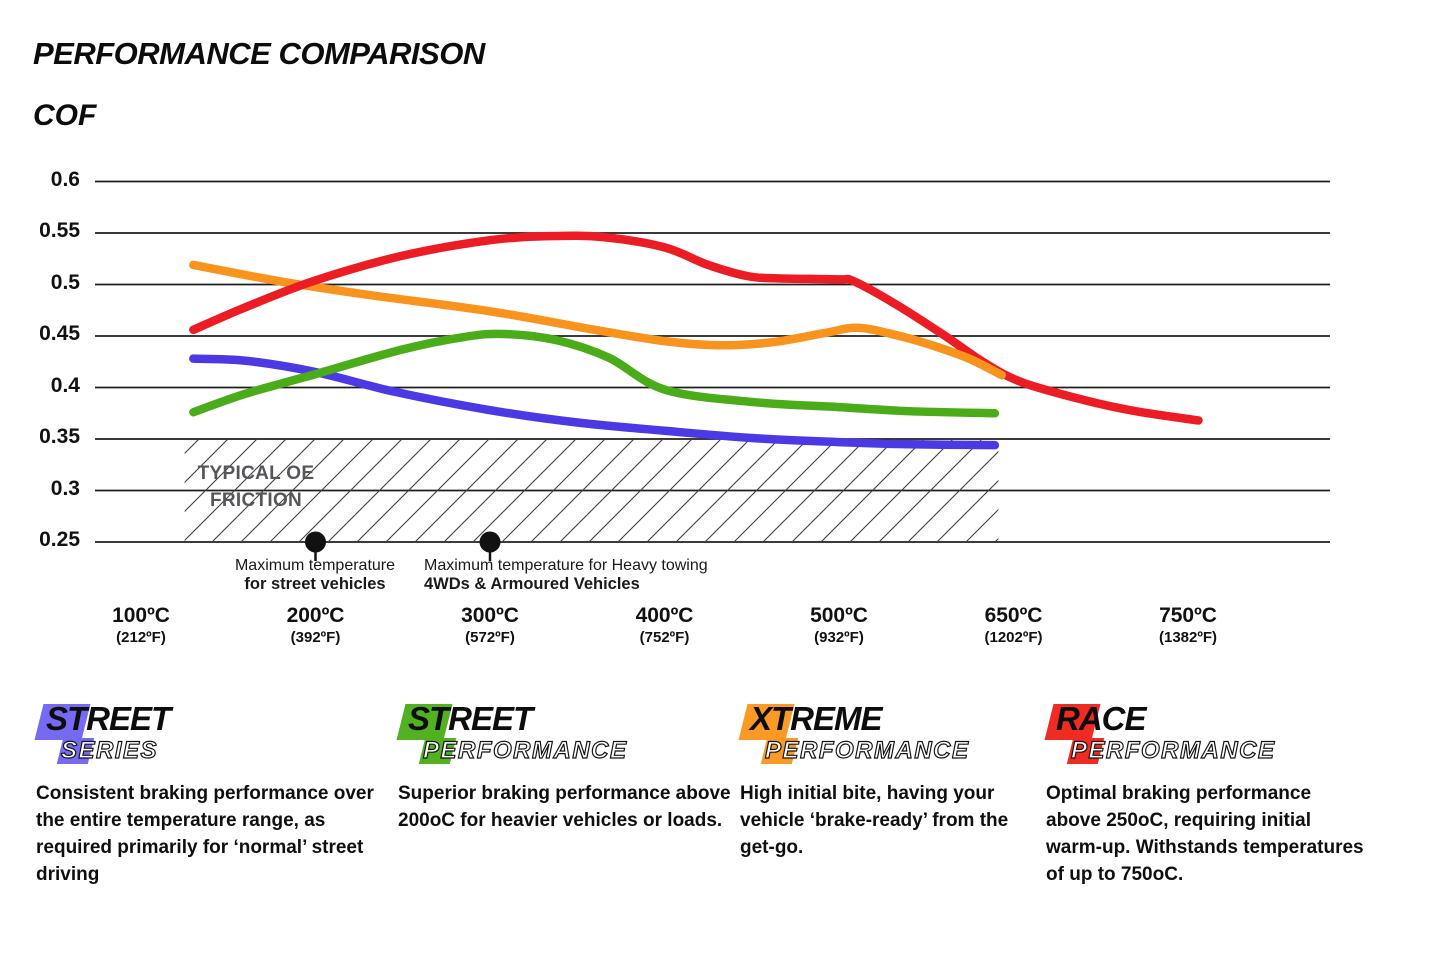  I want to click on logo-word1: RACE, so click(1101, 718).